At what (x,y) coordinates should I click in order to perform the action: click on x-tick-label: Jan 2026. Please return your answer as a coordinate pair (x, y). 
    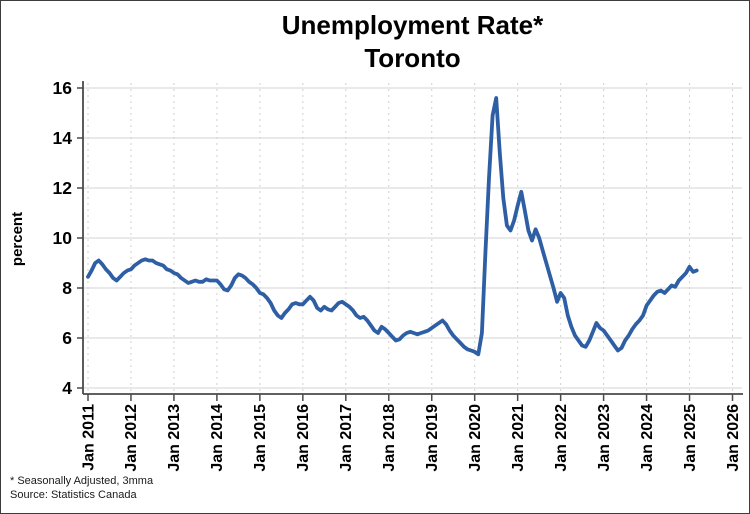
    Looking at the image, I should click on (733, 438).